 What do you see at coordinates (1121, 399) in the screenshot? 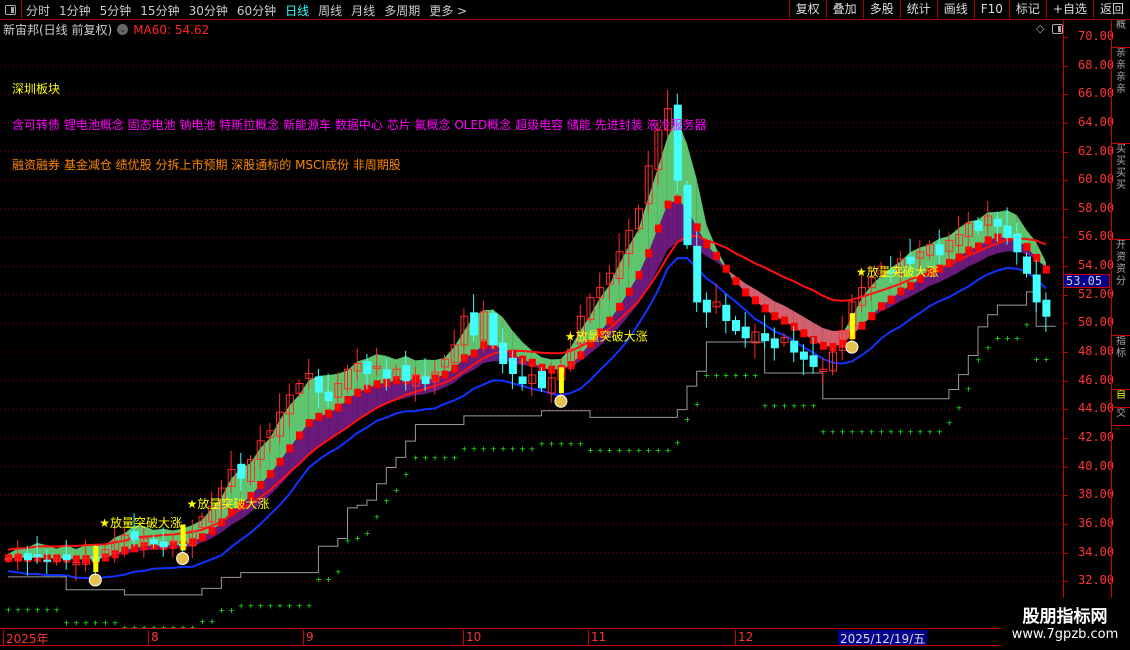
I see `side-tab: 自` at bounding box center [1121, 399].